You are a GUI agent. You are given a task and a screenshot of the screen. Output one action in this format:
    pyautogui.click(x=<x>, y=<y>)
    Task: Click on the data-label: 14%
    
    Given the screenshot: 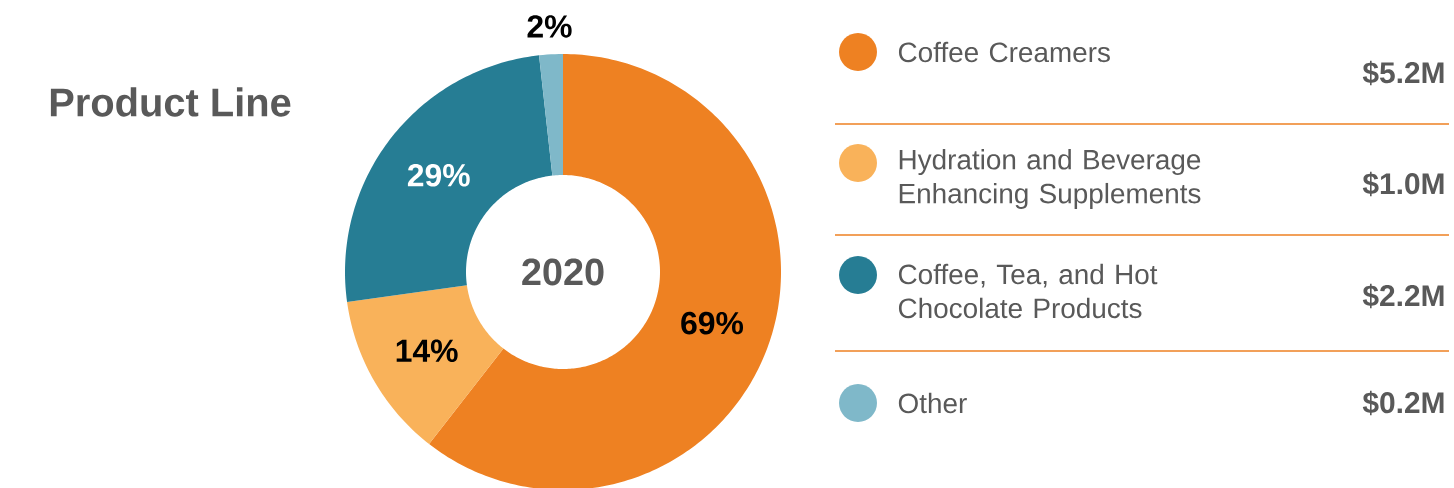 What is the action you would take?
    pyautogui.click(x=427, y=350)
    